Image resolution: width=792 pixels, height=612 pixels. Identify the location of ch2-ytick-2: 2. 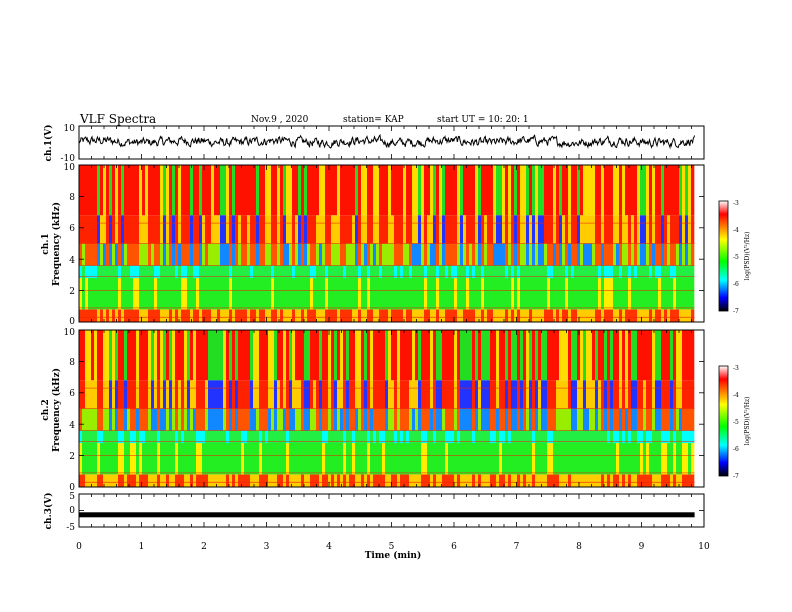
(72, 457).